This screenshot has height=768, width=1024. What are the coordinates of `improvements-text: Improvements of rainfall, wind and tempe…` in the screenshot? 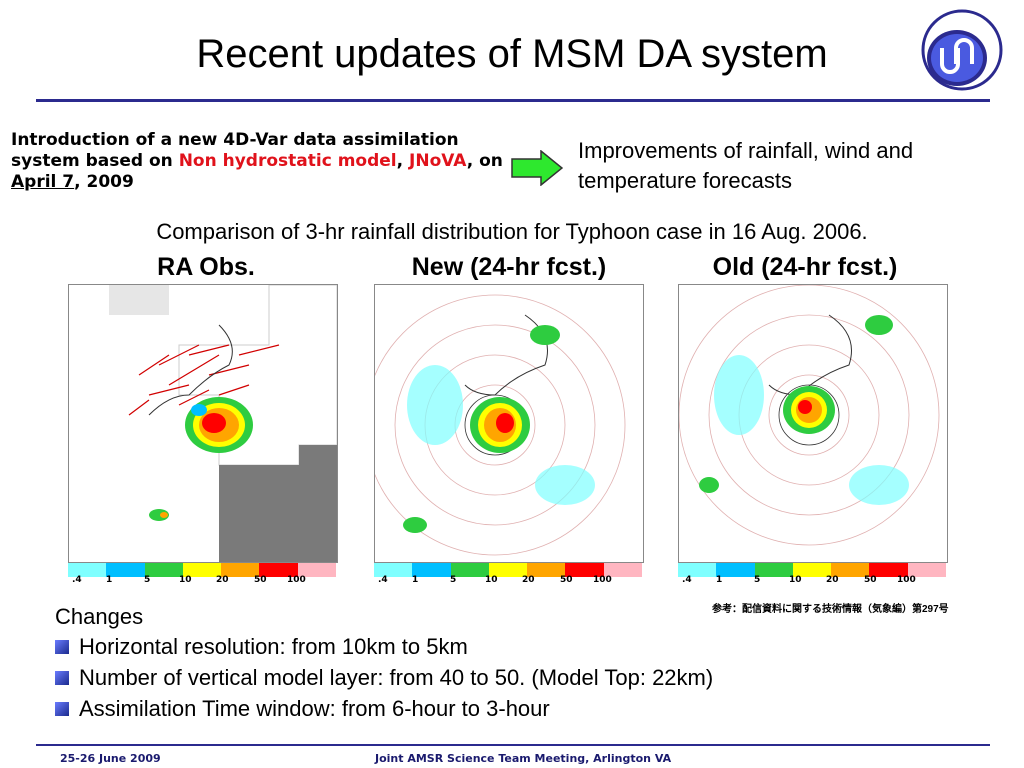 It's located at (746, 165).